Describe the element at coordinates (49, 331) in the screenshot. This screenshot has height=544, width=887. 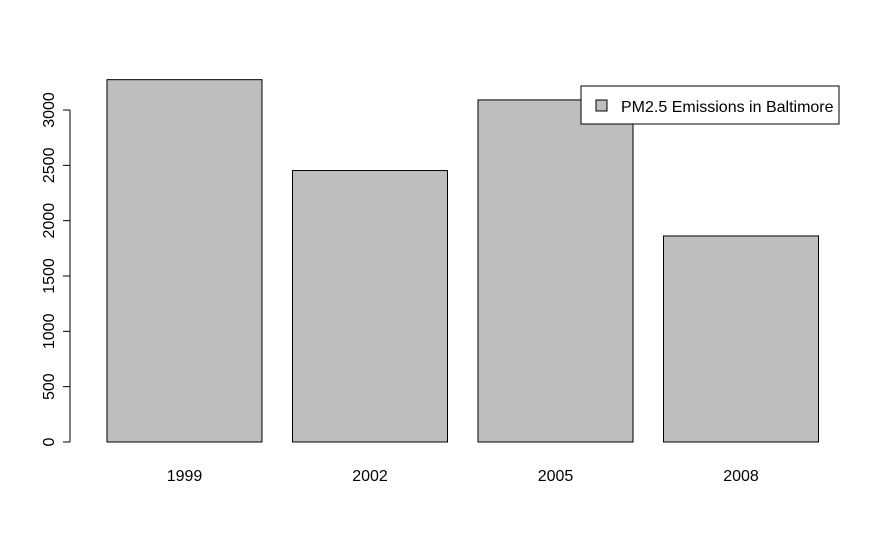
I see `y-tick-label: 1000` at that location.